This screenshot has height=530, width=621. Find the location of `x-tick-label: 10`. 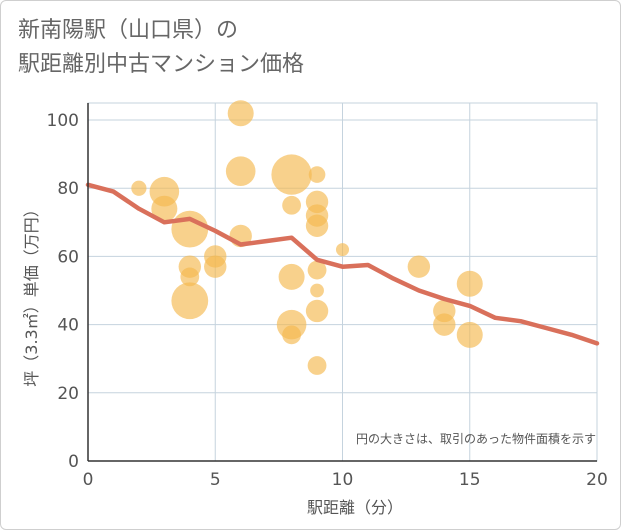

x-tick-label: 10 is located at coordinates (343, 480).